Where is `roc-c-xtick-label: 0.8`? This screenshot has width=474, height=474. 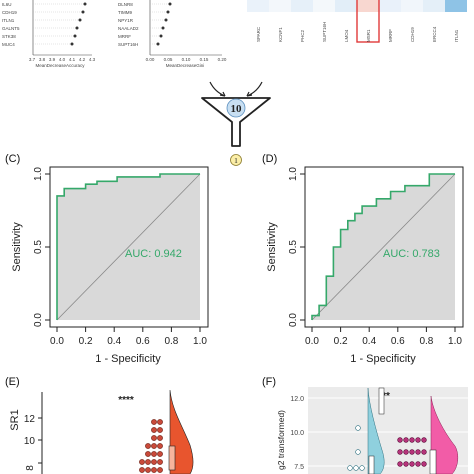
roc-c-xtick-label: 0.8 is located at coordinates (171, 341).